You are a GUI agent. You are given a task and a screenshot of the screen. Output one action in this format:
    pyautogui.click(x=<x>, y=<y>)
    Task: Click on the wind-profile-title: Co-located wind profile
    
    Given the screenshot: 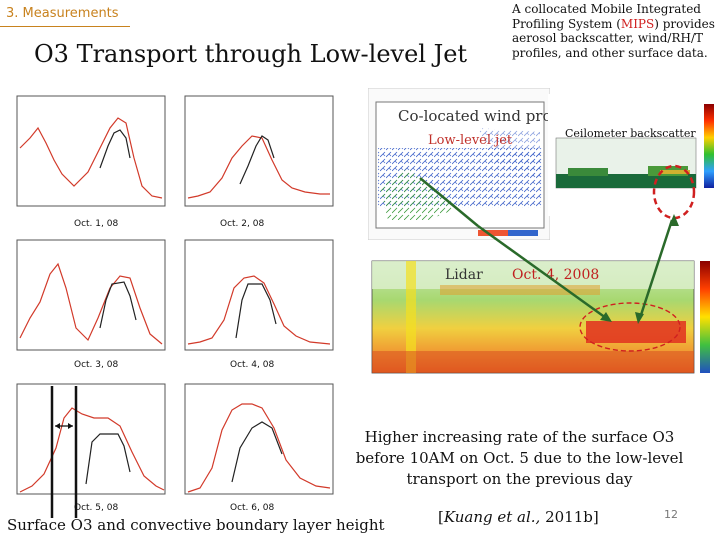 What is the action you would take?
    pyautogui.click(x=487, y=116)
    